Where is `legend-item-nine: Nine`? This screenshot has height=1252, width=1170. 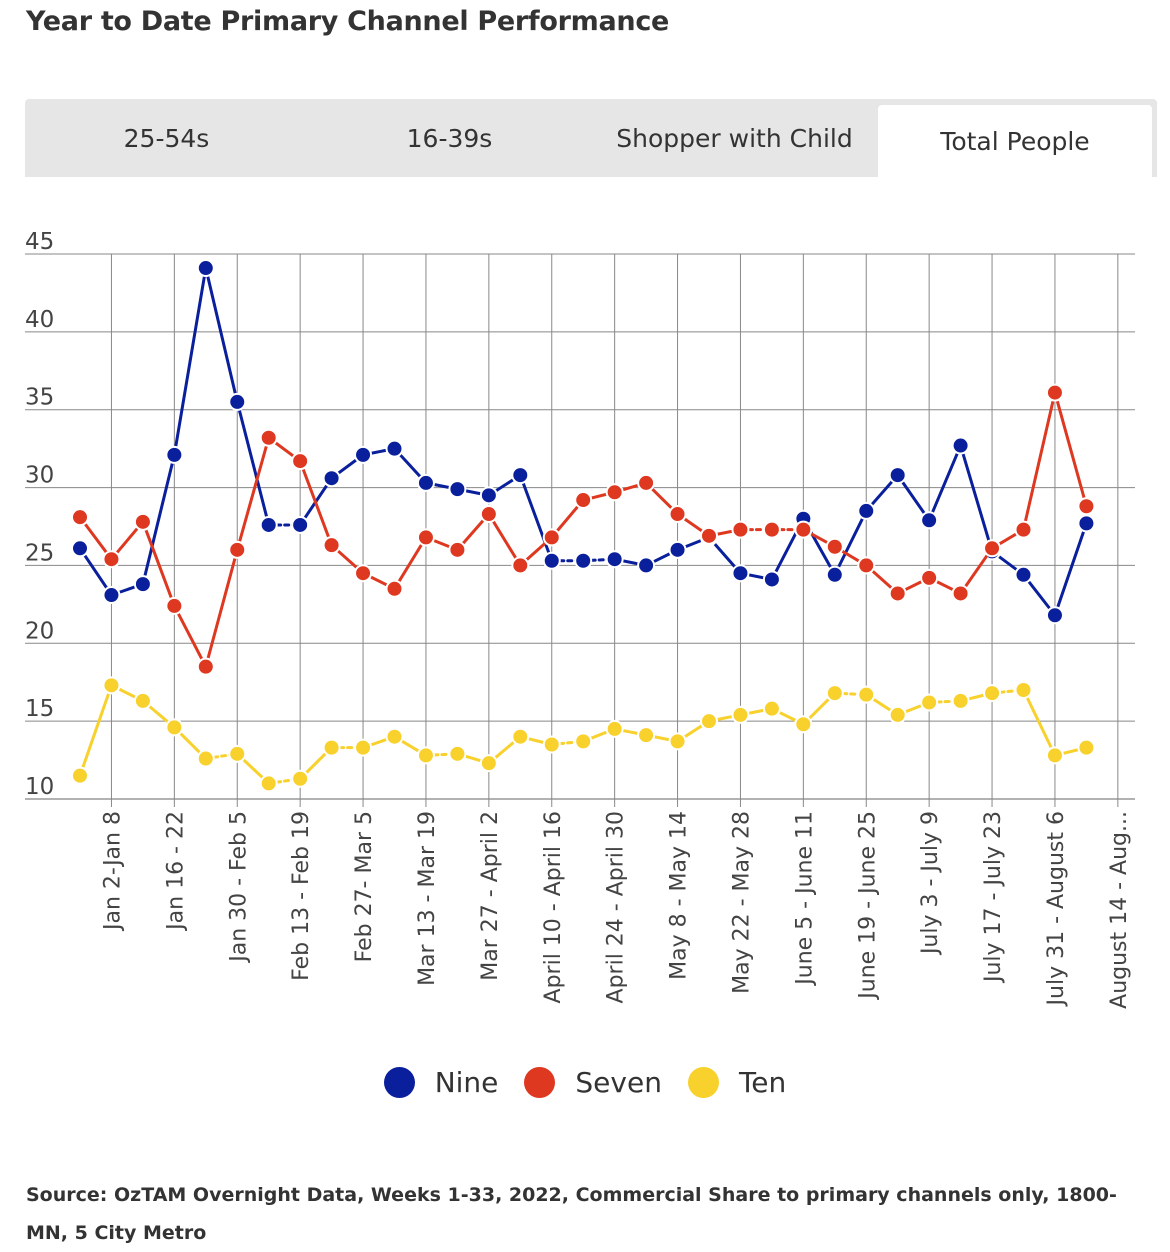 legend-item-nine: Nine is located at coordinates (440, 1082).